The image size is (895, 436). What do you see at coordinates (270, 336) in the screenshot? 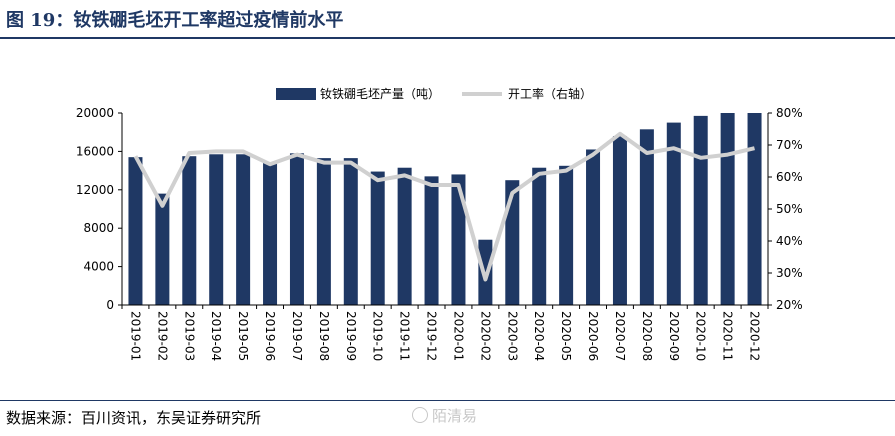
I see `x-tick-label: 2019-06` at bounding box center [270, 336].